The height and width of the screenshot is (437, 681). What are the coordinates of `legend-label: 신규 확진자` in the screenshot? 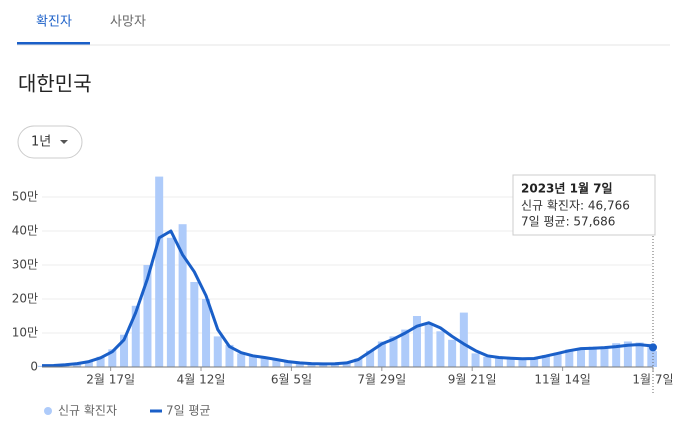 It's located at (87, 411).